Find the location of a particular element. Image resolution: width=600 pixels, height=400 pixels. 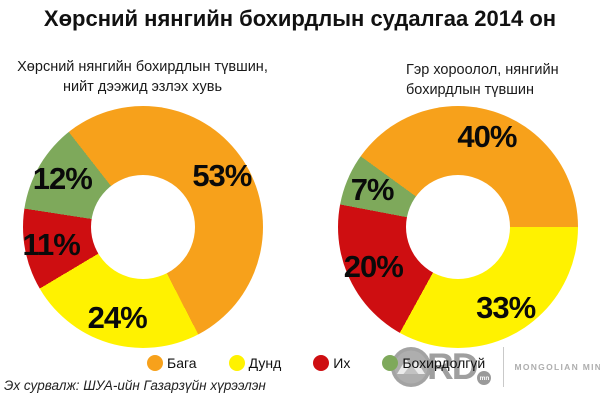

legend-swatch-red-icon is located at coordinates (321, 363).